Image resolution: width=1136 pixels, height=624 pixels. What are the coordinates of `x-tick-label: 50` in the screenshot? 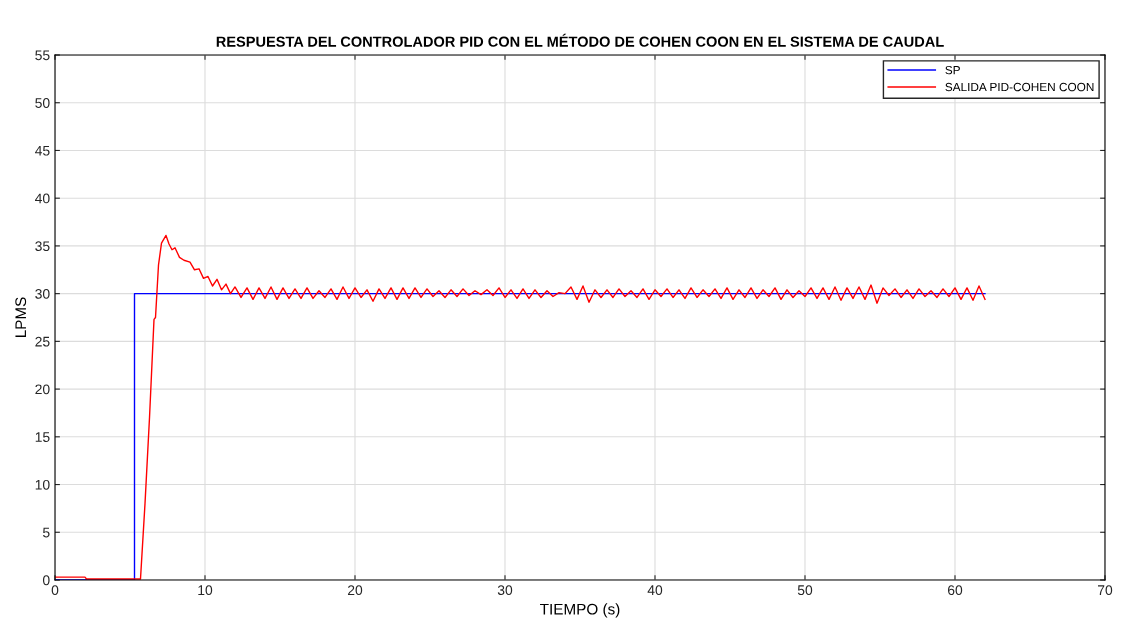 It's located at (805, 590).